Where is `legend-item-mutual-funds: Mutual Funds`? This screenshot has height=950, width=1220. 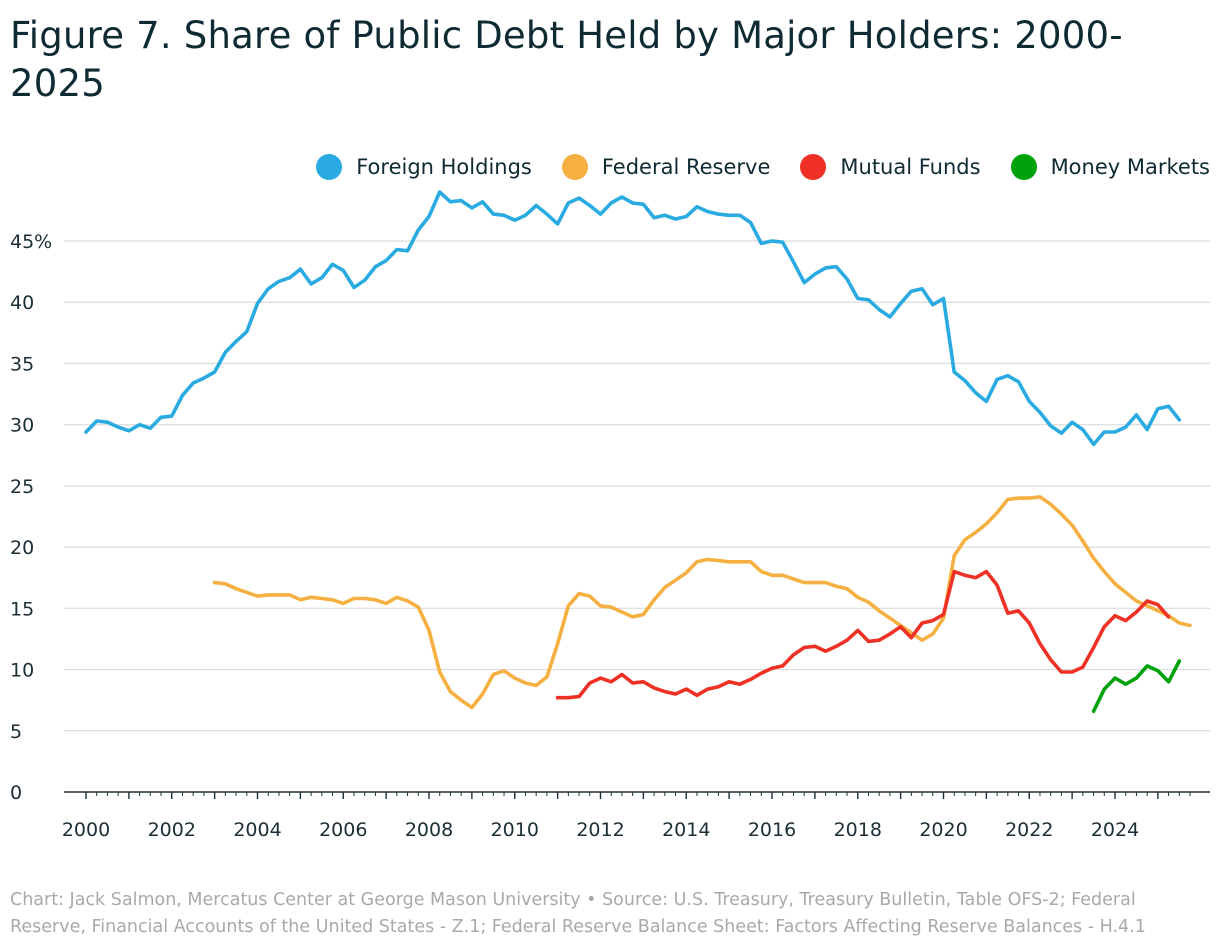 legend-item-mutual-funds: Mutual Funds is located at coordinates (890, 167).